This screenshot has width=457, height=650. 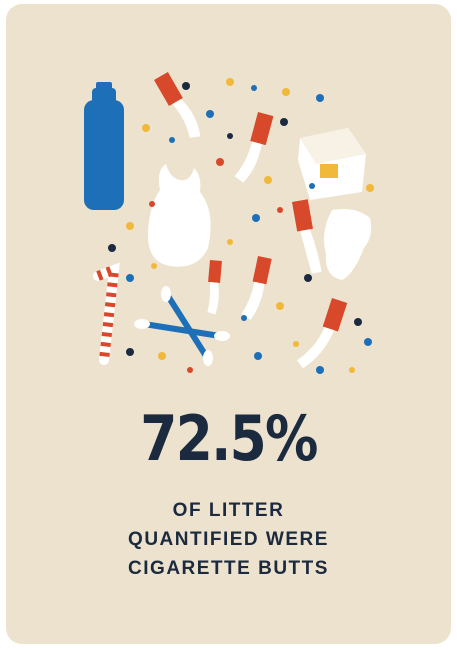 What do you see at coordinates (179, 215) in the screenshot?
I see `plastic-bag-icon` at bounding box center [179, 215].